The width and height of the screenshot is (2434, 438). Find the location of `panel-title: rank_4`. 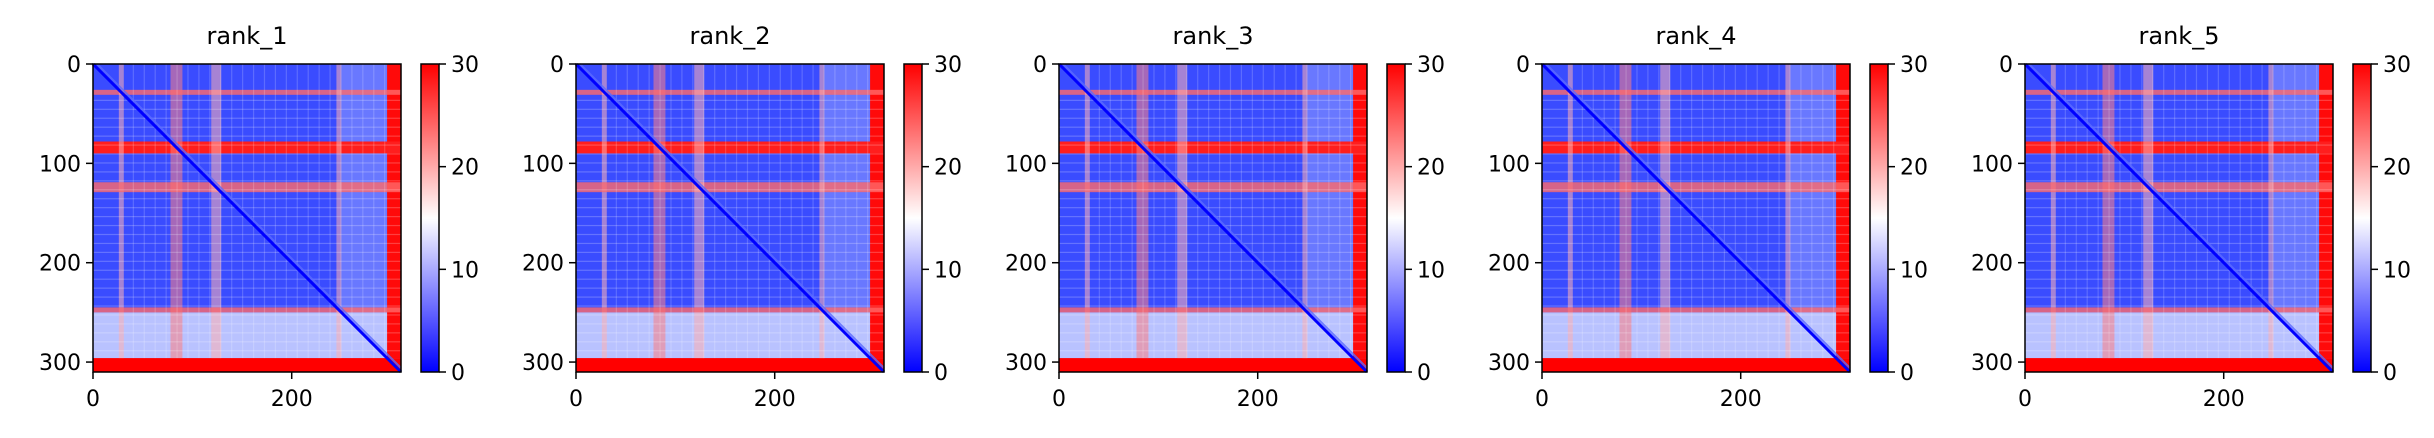

panel-title: rank_4 is located at coordinates (1696, 36).